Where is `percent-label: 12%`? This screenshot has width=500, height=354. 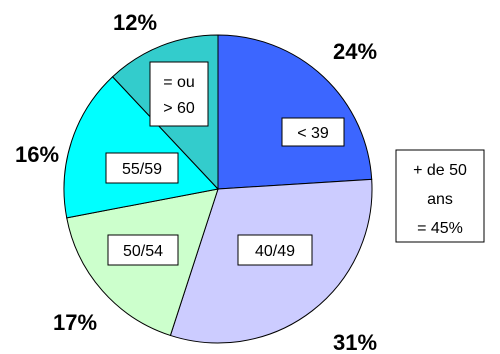
percent-label: 12% is located at coordinates (135, 22).